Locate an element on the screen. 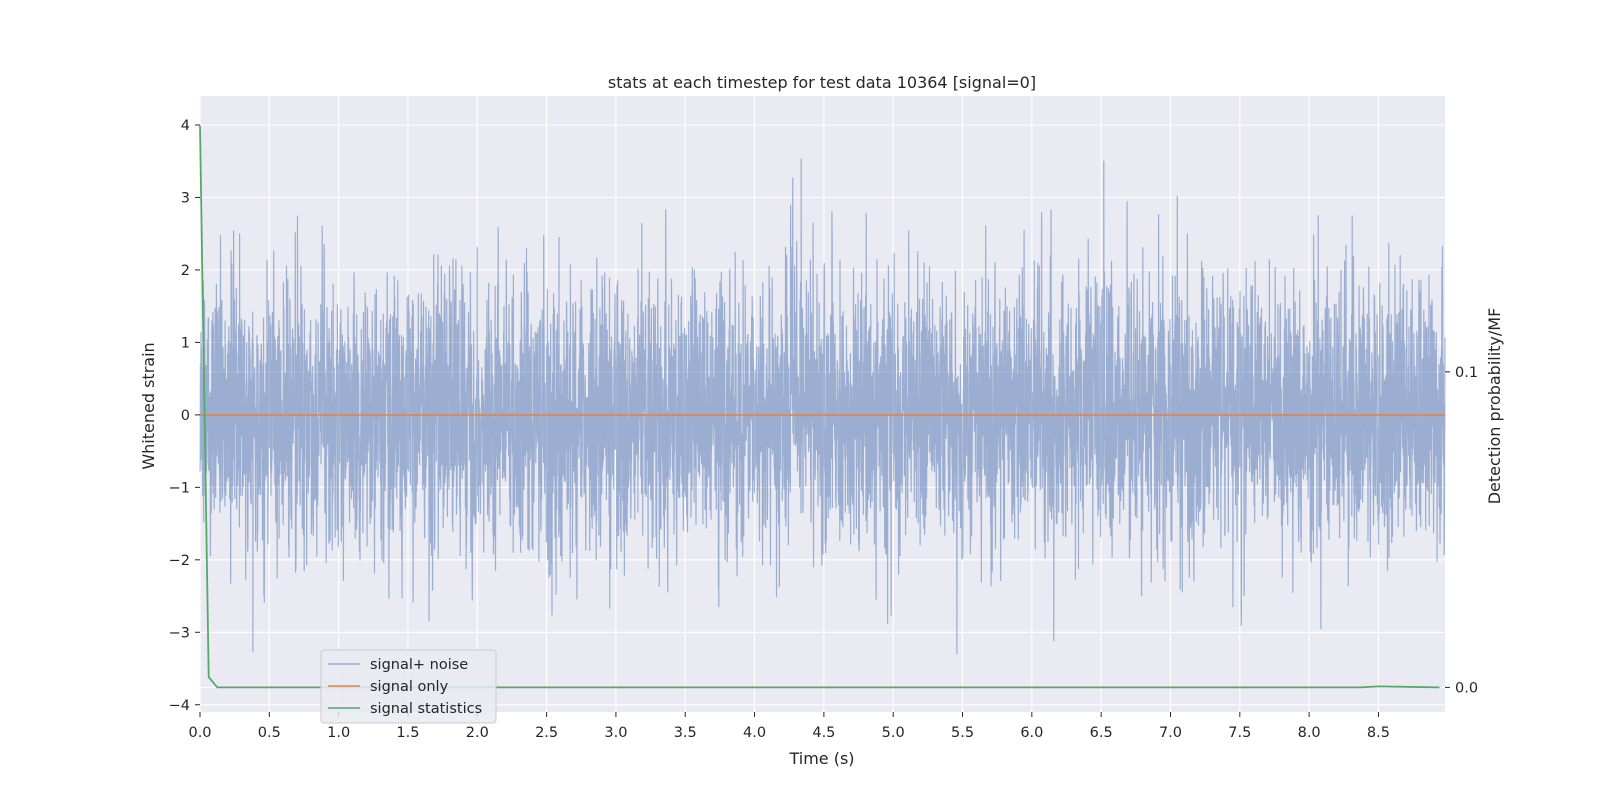 This screenshot has height=804, width=1600. legend-label-statistics: signal statistics is located at coordinates (426, 709).